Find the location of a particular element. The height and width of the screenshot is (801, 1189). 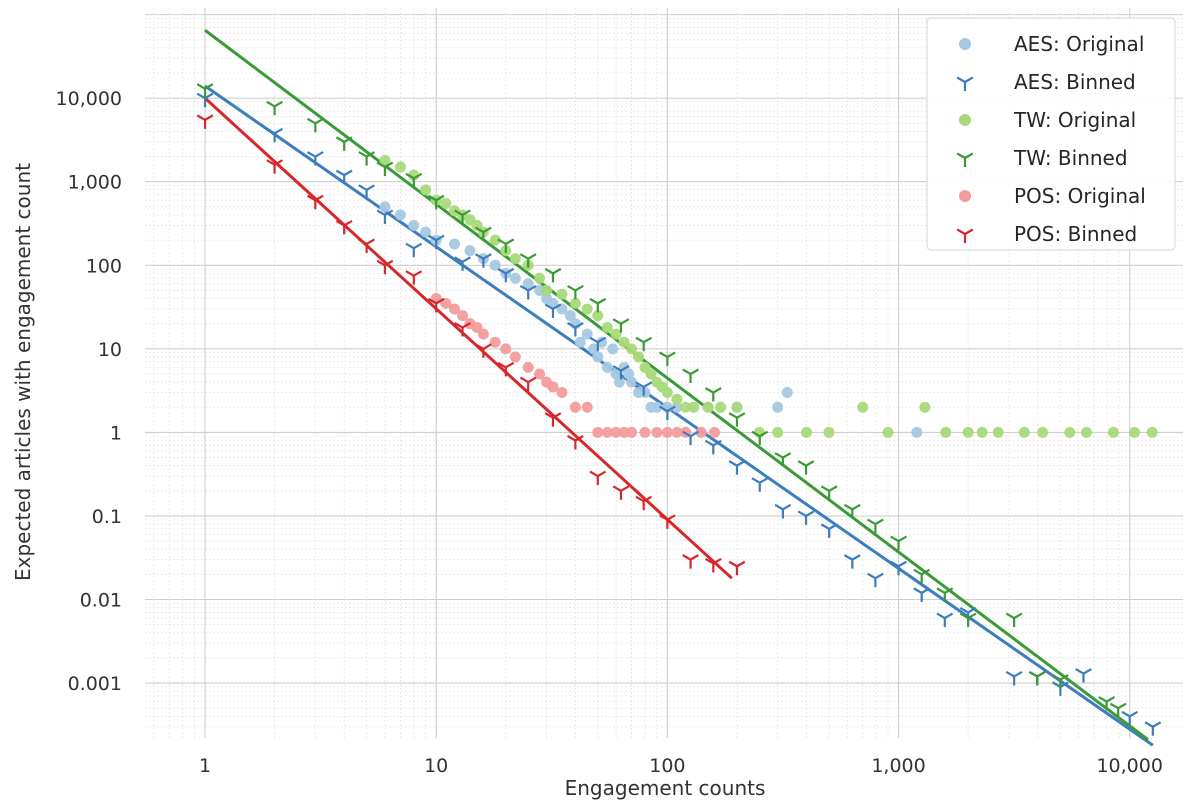

y-tick-label: 0.1 is located at coordinates (107, 517).